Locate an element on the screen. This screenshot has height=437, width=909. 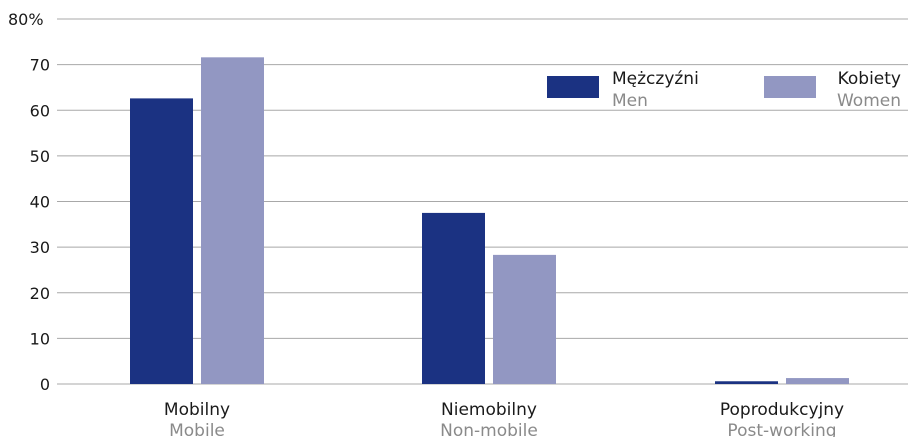
x-category-label: Mobilny is located at coordinates (197, 410).